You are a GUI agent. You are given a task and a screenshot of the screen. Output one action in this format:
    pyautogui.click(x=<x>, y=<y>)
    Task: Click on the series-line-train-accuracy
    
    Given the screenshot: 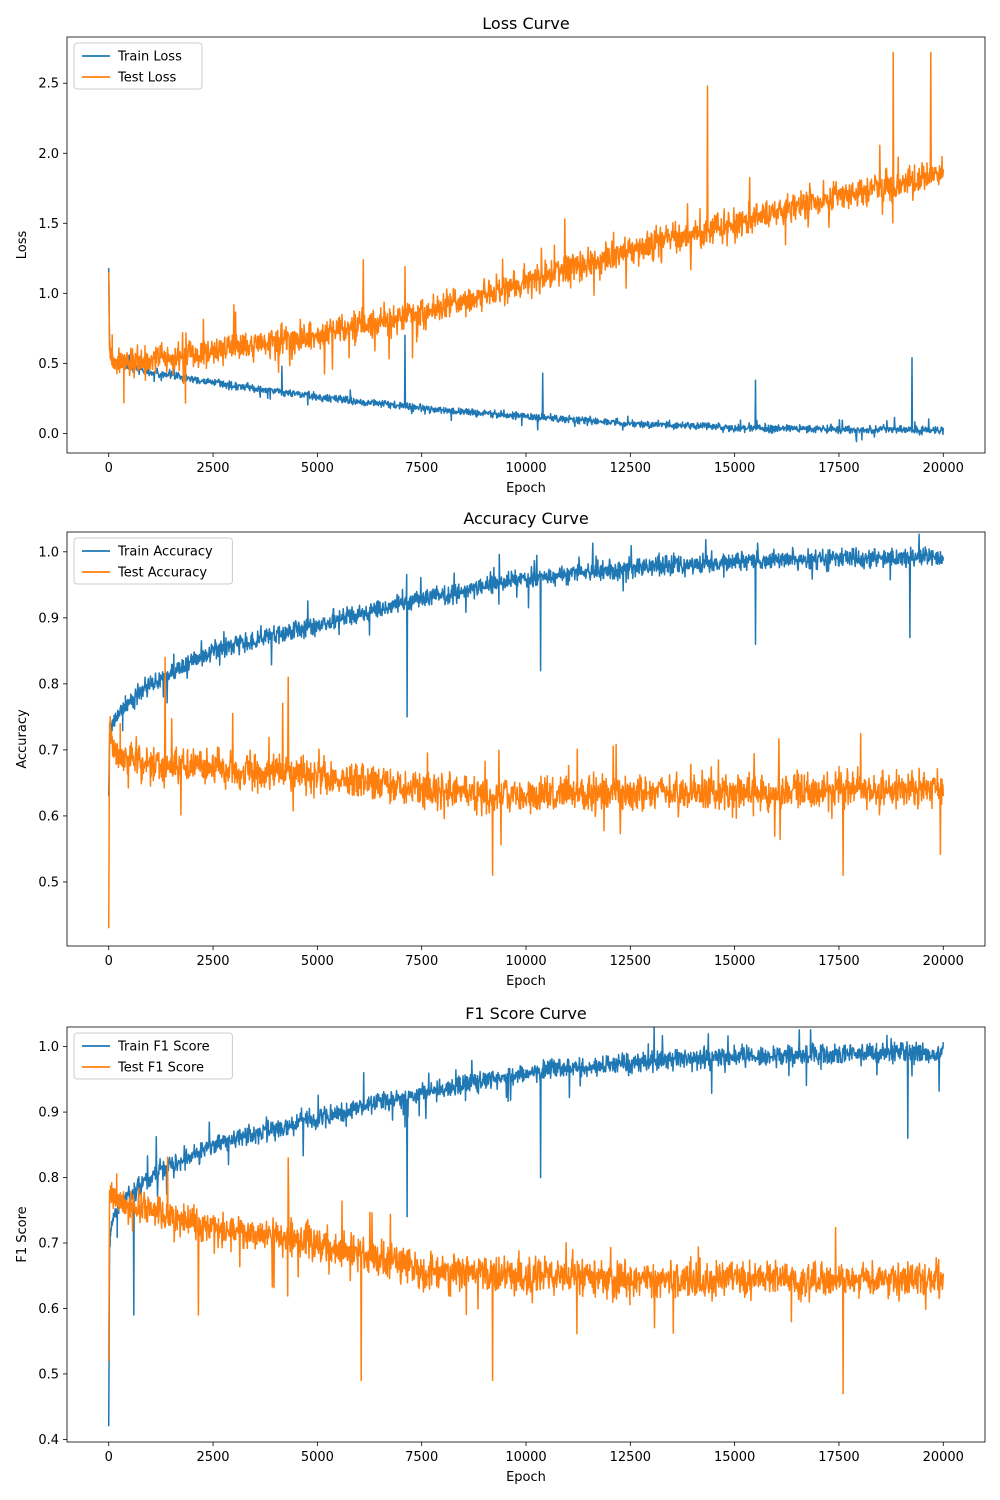 What is the action you would take?
    pyautogui.click(x=526, y=665)
    